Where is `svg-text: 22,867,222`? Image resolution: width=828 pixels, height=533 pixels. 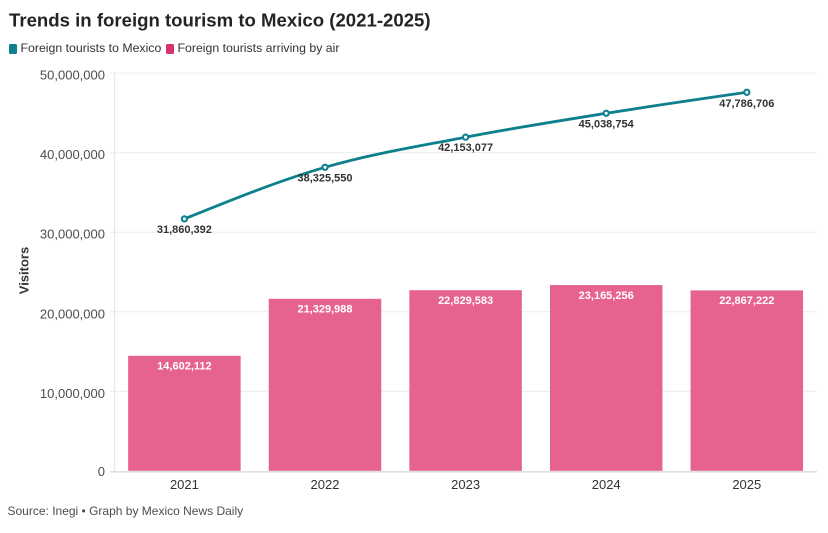
svg-text: 22,867,222 is located at coordinates (746, 301).